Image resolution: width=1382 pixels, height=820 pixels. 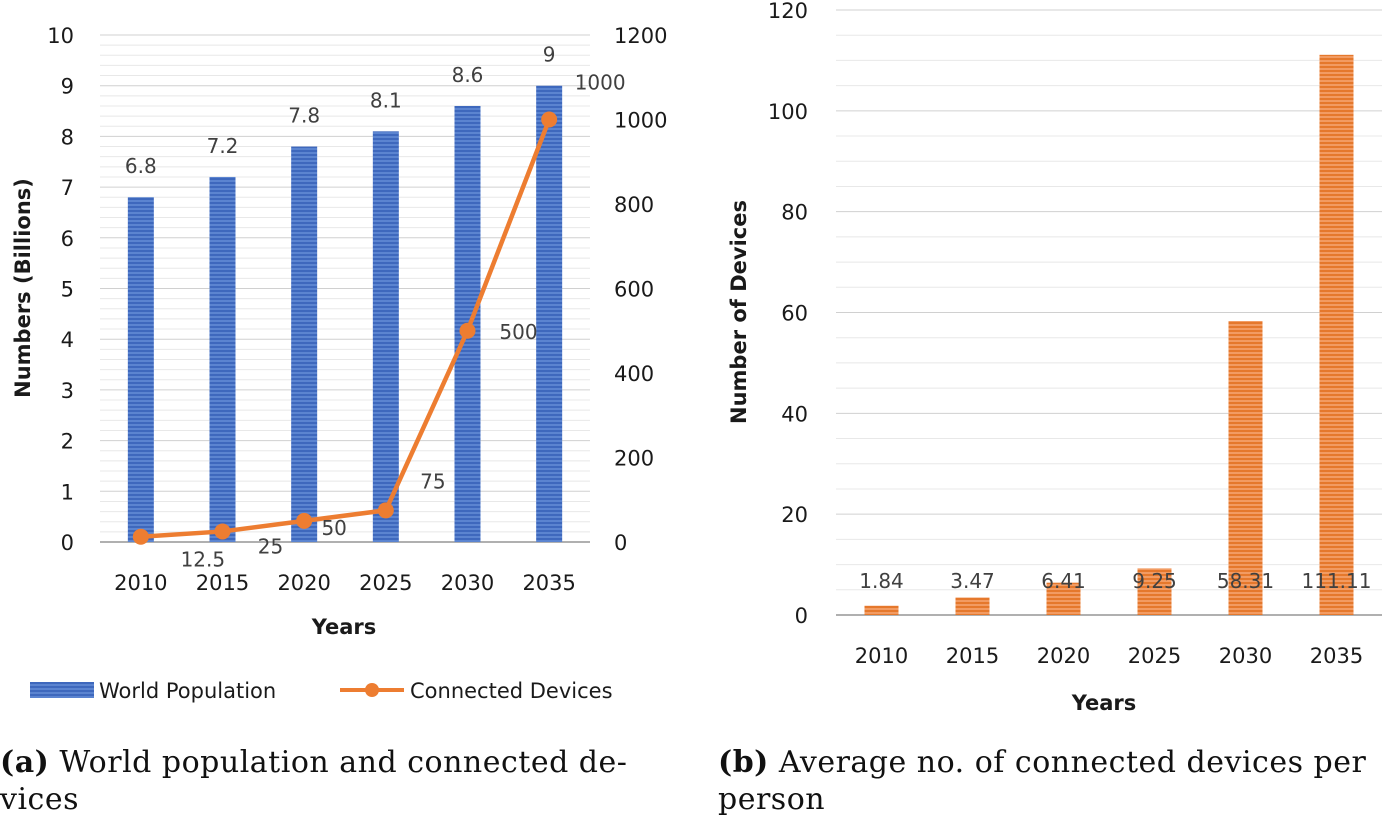 I want to click on b-x-tick-label: 2030, so click(x=1245, y=656).